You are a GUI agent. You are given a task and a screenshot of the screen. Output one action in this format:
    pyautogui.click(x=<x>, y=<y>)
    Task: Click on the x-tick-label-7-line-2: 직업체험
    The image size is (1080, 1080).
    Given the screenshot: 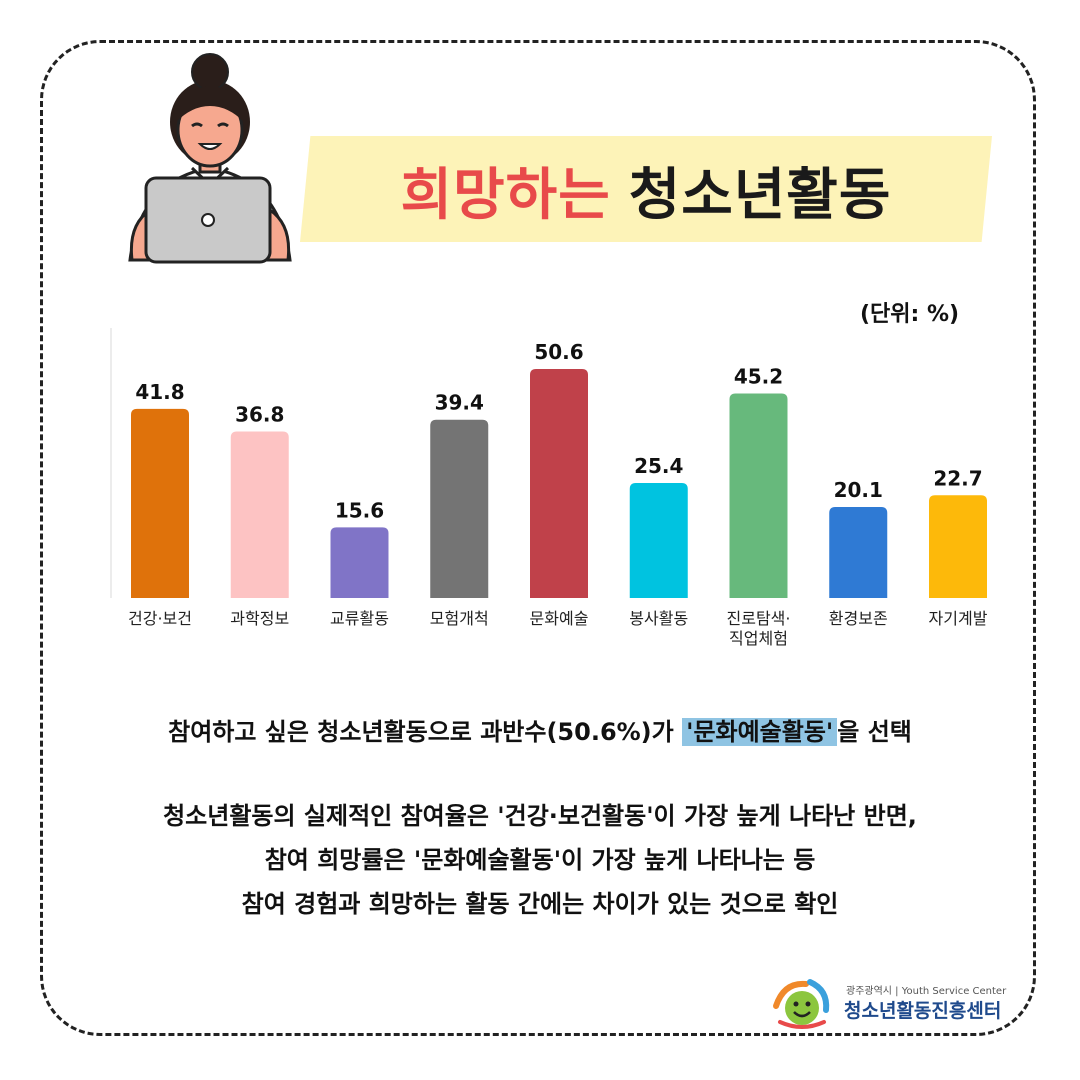 What is the action you would take?
    pyautogui.click(x=758, y=638)
    